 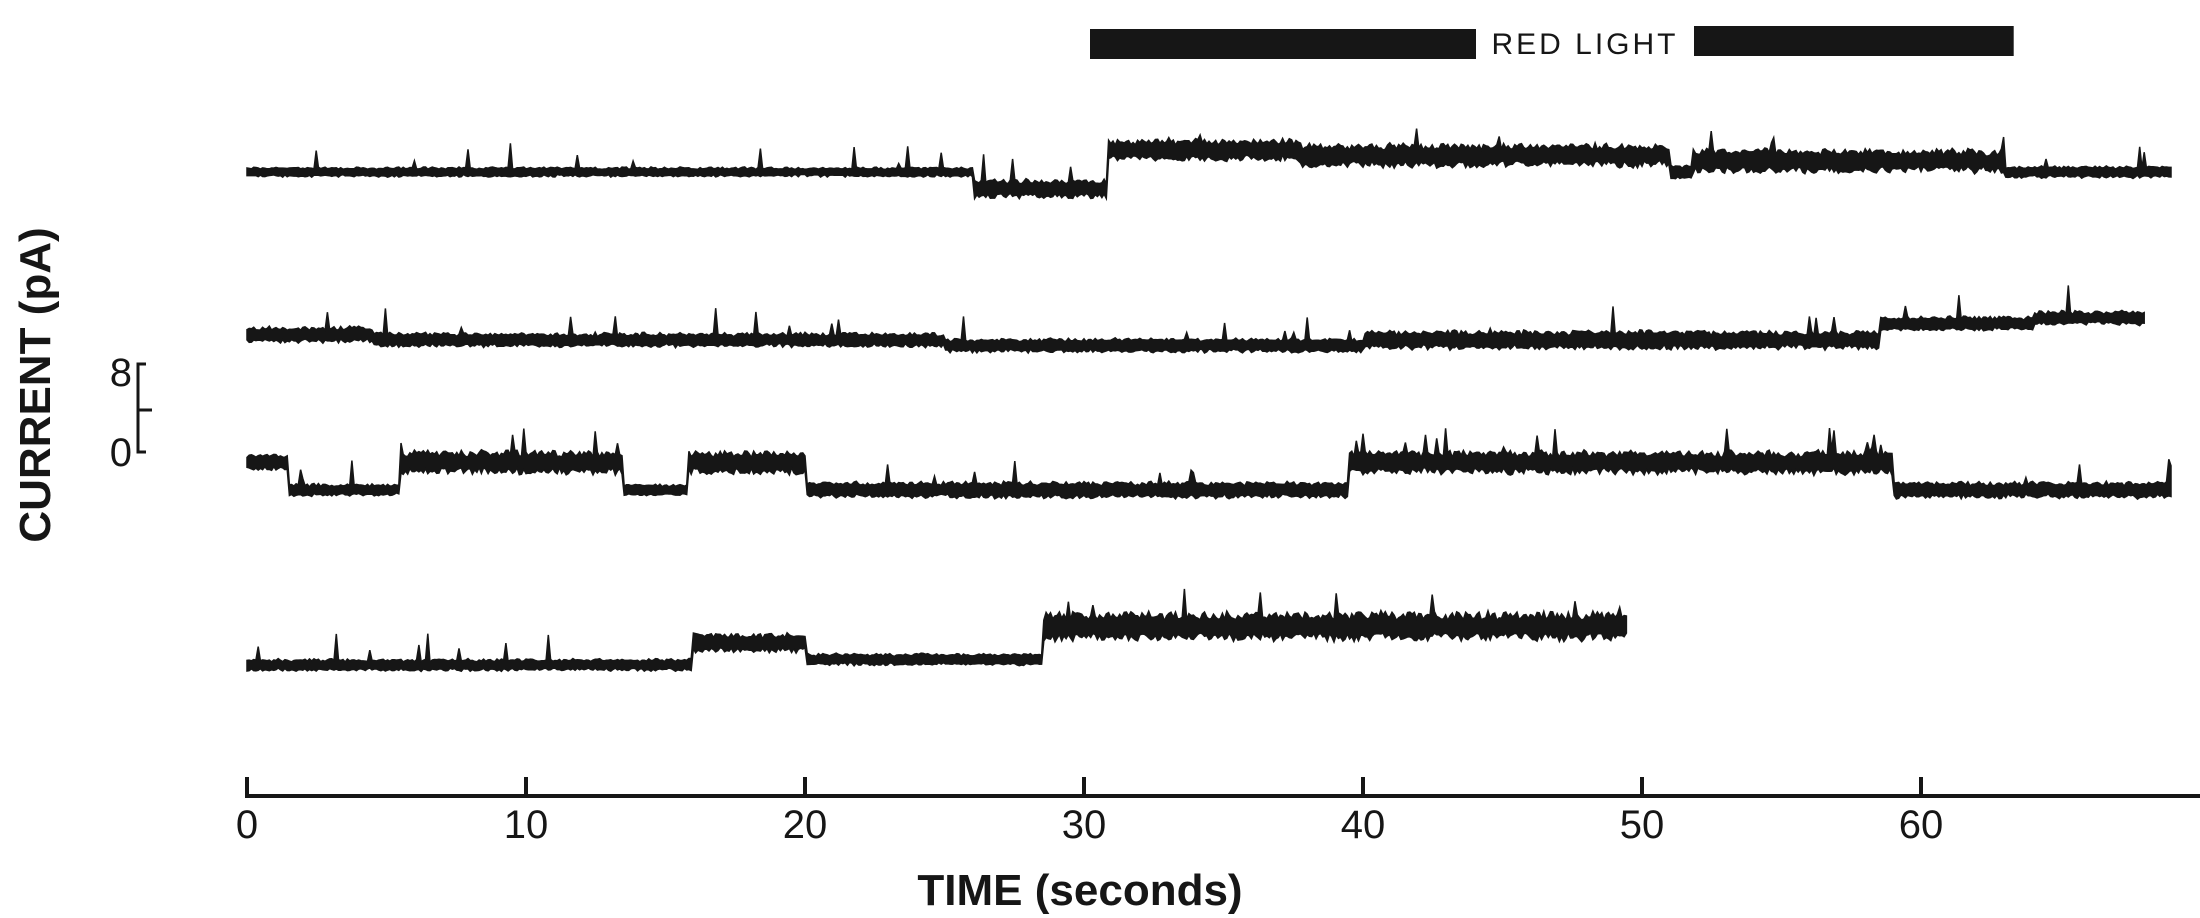 What do you see at coordinates (1363, 825) in the screenshot?
I see `x-tick-label: 40` at bounding box center [1363, 825].